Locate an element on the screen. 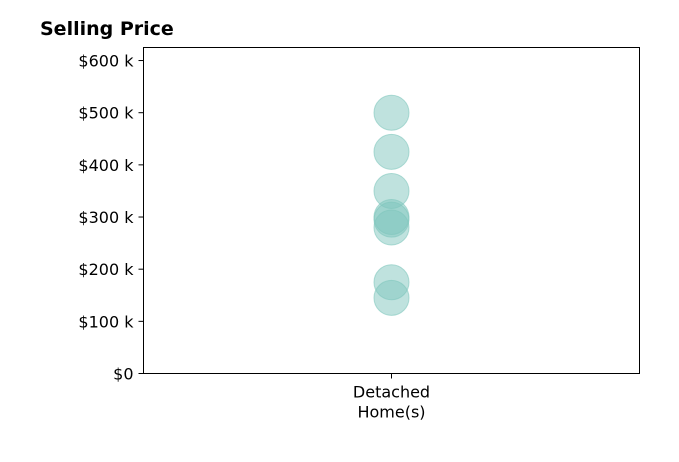  y-tick-label: $300 k is located at coordinates (106, 217).